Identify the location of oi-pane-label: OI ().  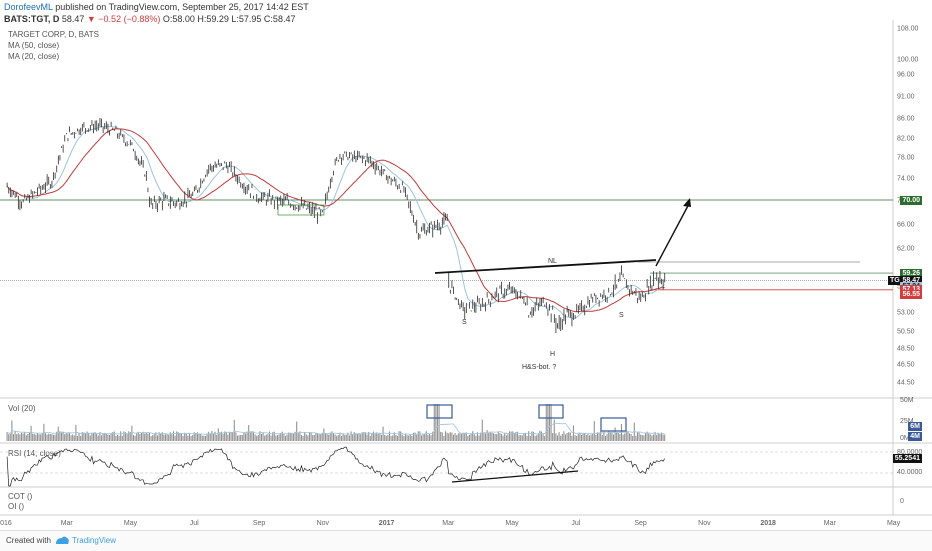
(16, 506).